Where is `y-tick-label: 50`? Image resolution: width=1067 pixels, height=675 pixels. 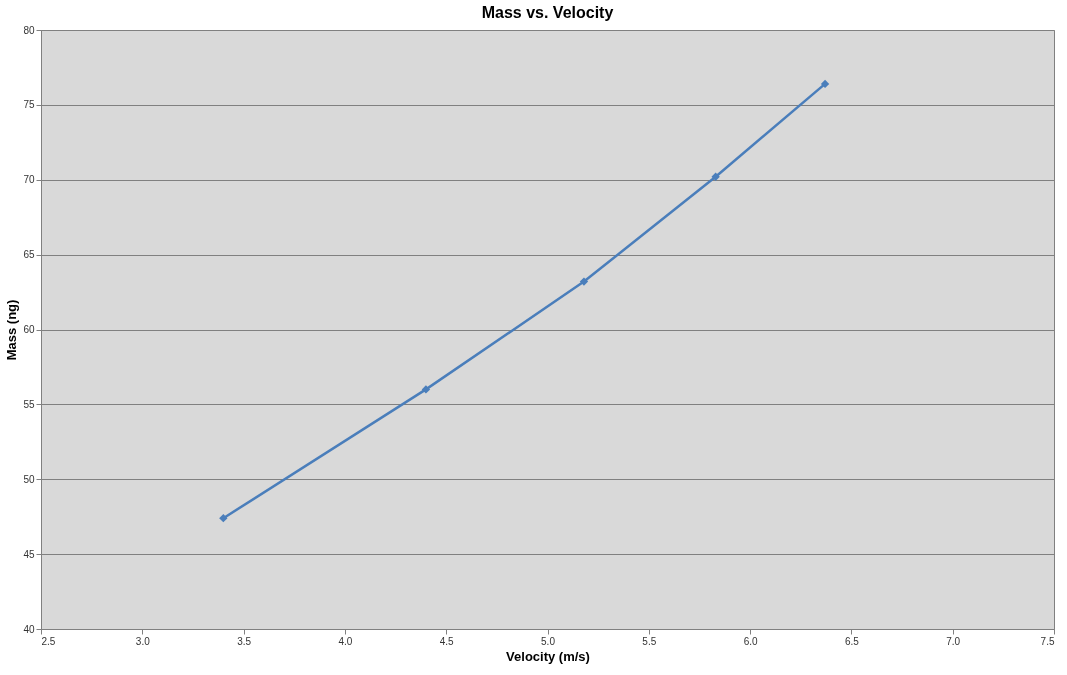 y-tick-label: 50 is located at coordinates (29, 479).